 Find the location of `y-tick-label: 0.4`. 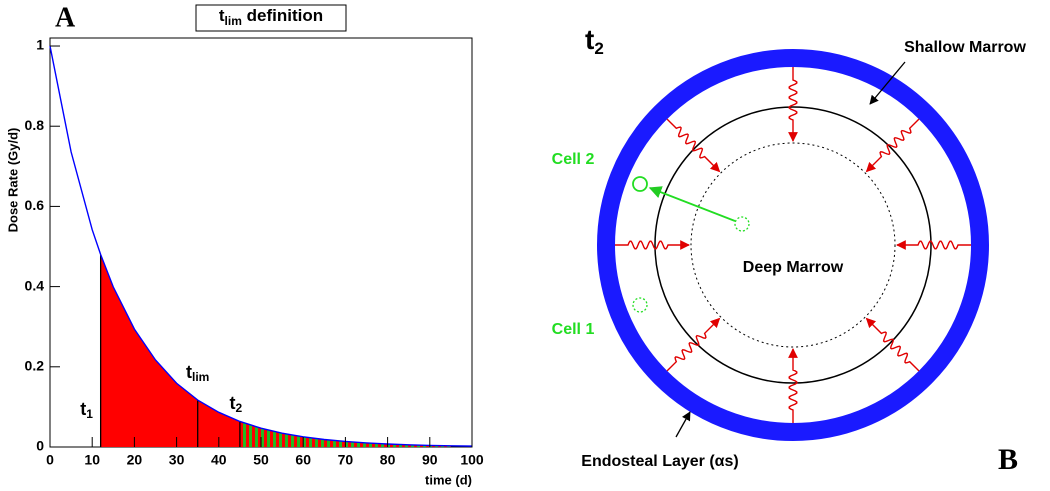

y-tick-label: 0.4 is located at coordinates (35, 285).